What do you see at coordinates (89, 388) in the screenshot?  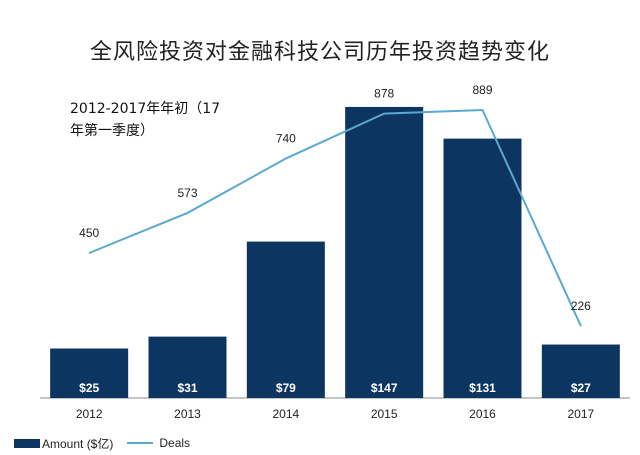 I see `bar-value-label-2012: $25` at bounding box center [89, 388].